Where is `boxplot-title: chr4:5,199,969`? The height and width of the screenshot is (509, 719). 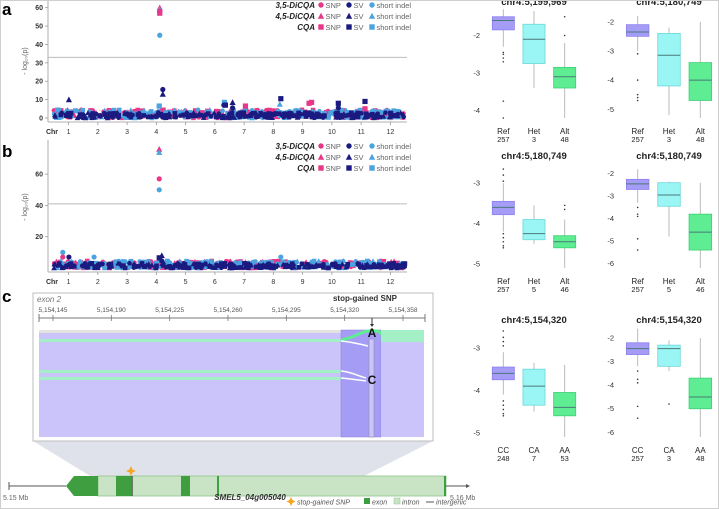 boxplot-title: chr4:5,199,969 is located at coordinates (534, 4).